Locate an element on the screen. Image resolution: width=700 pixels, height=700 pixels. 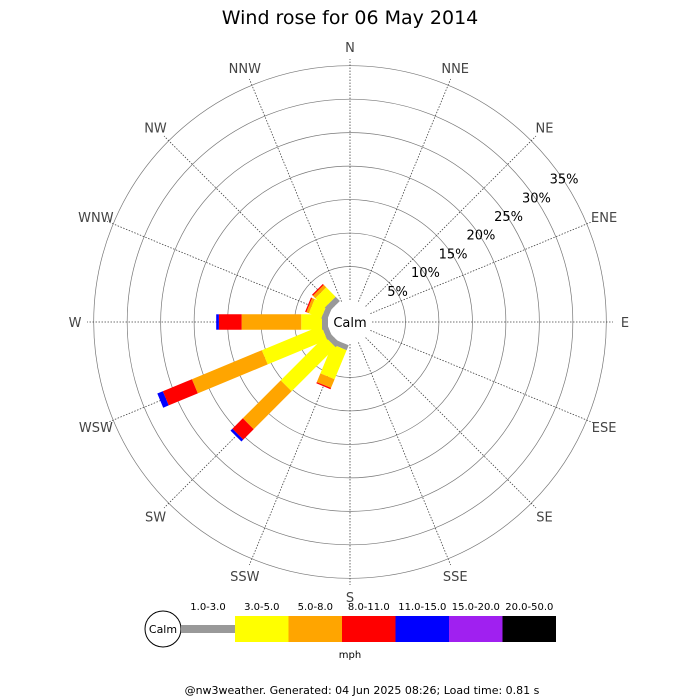
petal-sw-bin4 is located at coordinates (243, 429).